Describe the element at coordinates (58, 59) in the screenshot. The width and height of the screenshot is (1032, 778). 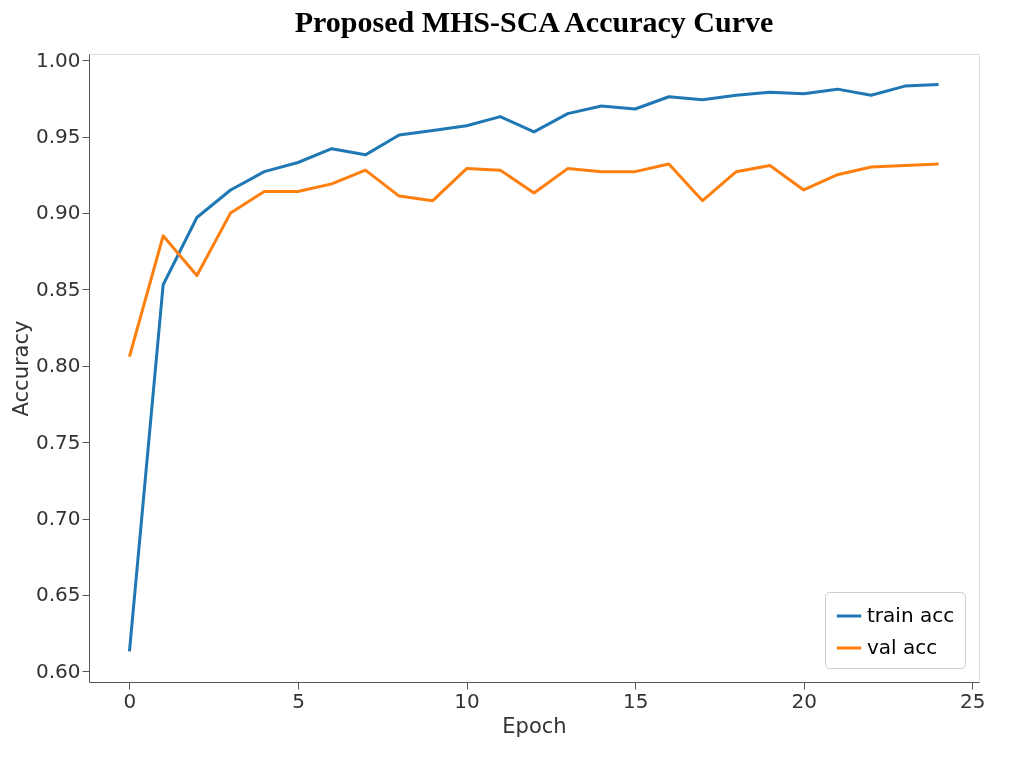
I see `y-tick-label: 1.00` at that location.